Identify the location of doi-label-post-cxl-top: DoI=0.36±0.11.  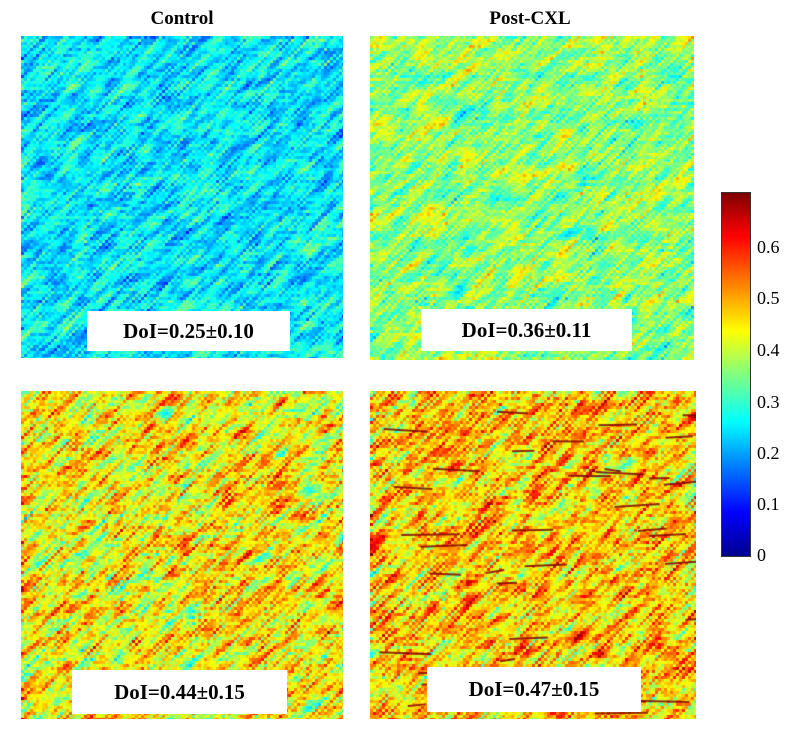
(526, 330).